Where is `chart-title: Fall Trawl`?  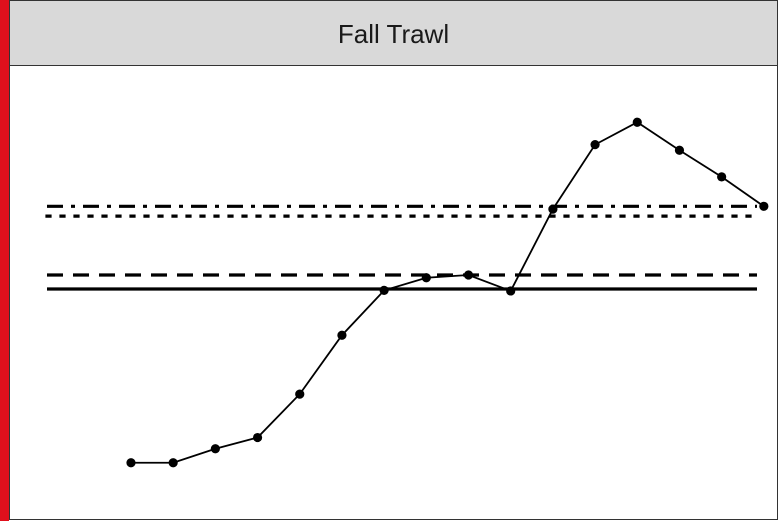
chart-title: Fall Trawl is located at coordinates (393, 33).